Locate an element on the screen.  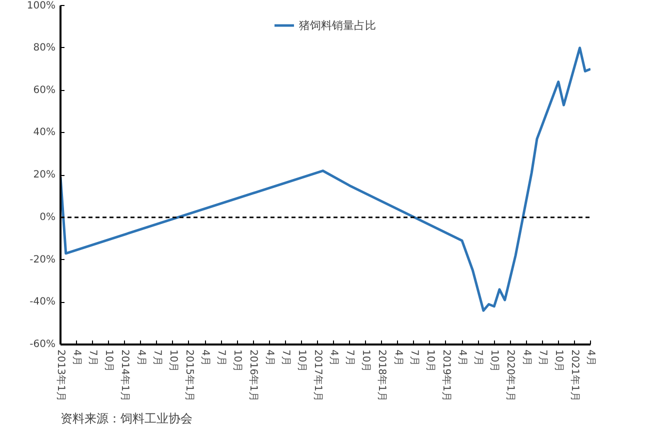
x-tick-label: 2017年1月 is located at coordinates (318, 376).